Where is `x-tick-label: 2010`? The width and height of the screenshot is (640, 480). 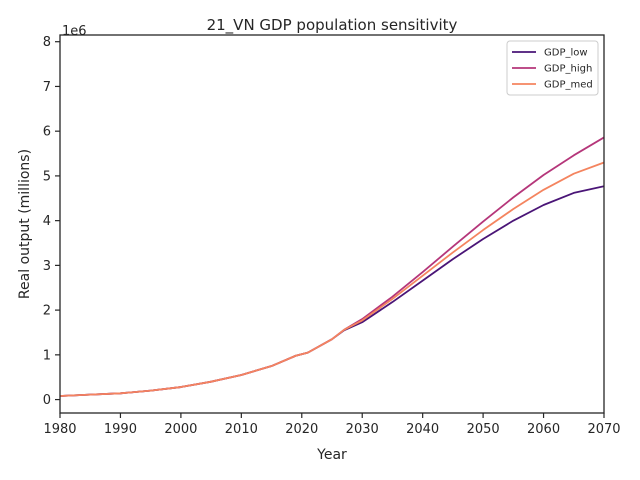
x-tick-label: 2010 is located at coordinates (241, 429).